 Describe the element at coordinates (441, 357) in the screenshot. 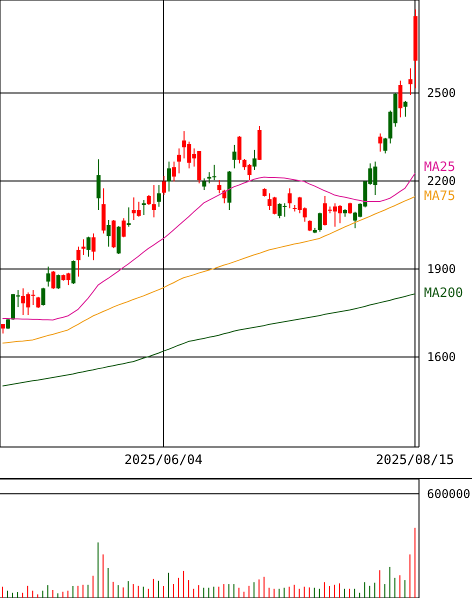

I see `y-tick-label: 1600` at that location.